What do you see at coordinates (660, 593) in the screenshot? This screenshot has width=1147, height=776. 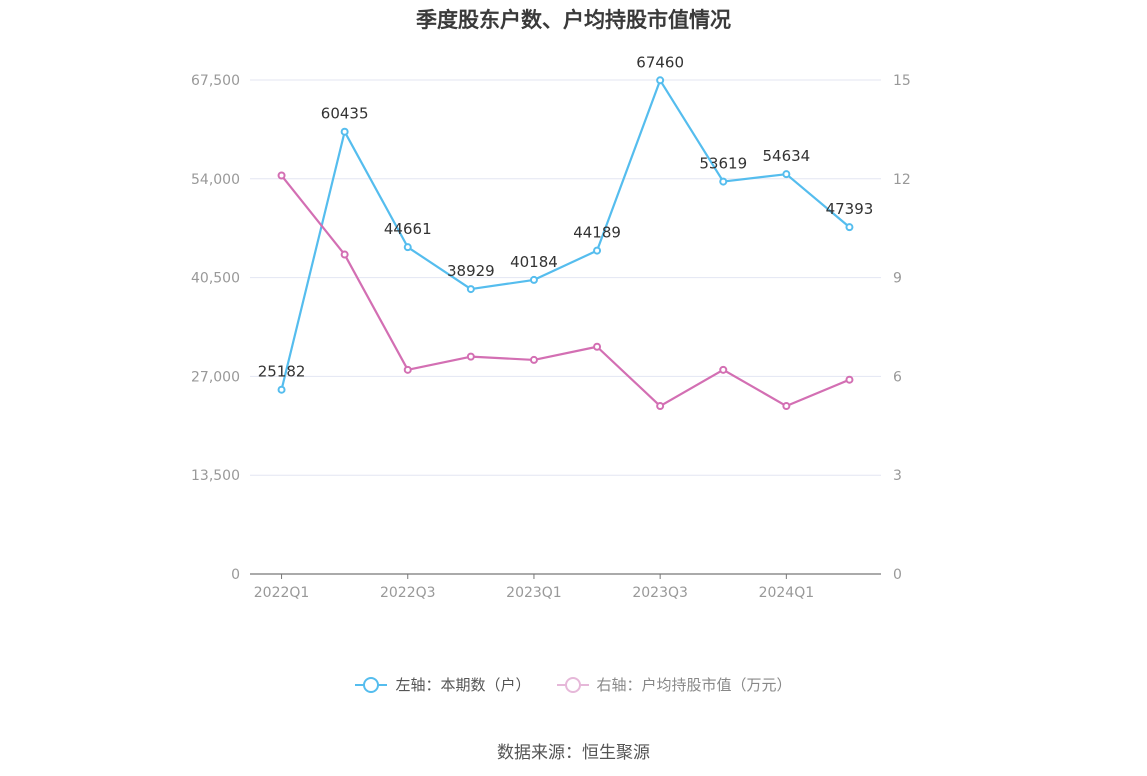 I see `x-tick-label: 2023Q3` at bounding box center [660, 593].